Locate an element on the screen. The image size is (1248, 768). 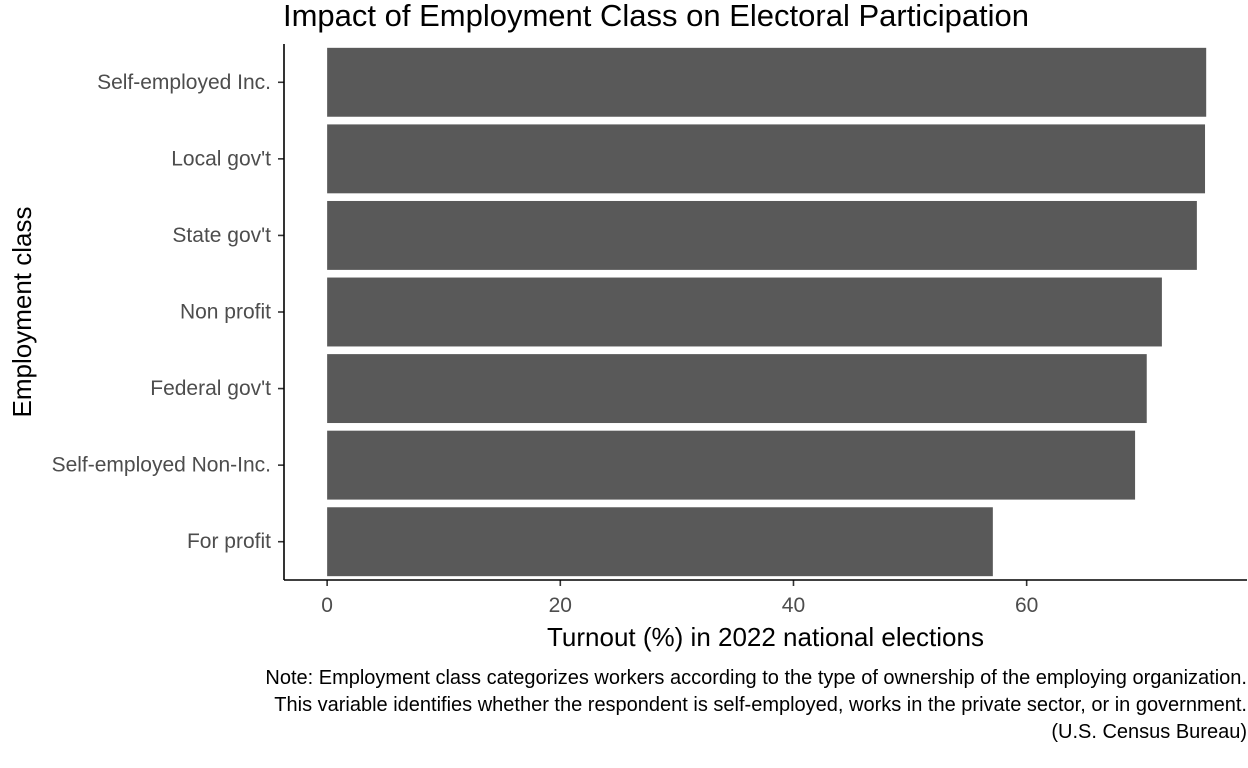
bar-for-profit is located at coordinates (660, 542).